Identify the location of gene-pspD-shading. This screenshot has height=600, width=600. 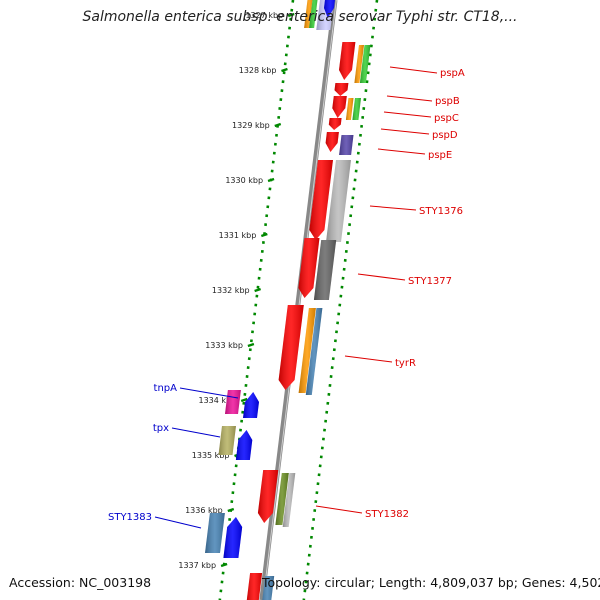
(335, 124).